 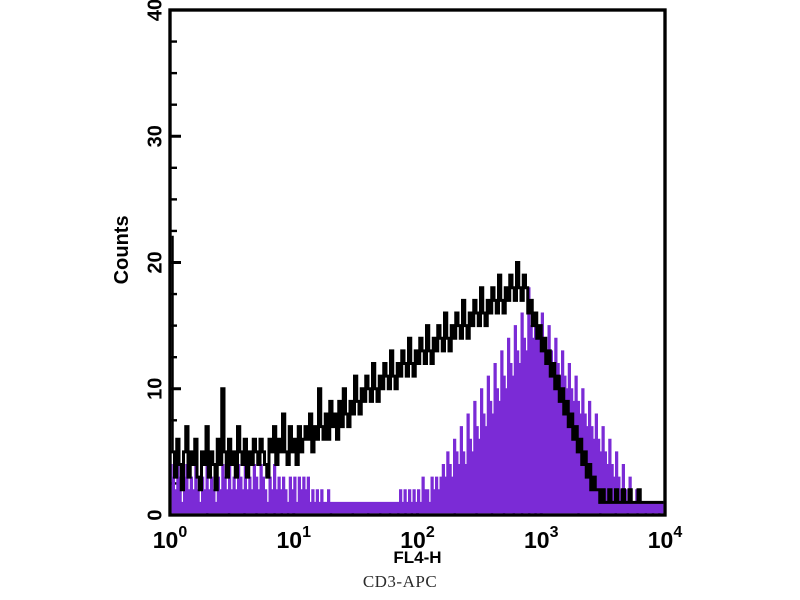 What do you see at coordinates (400, 581) in the screenshot?
I see `figure-caption: CD3-APC` at bounding box center [400, 581].